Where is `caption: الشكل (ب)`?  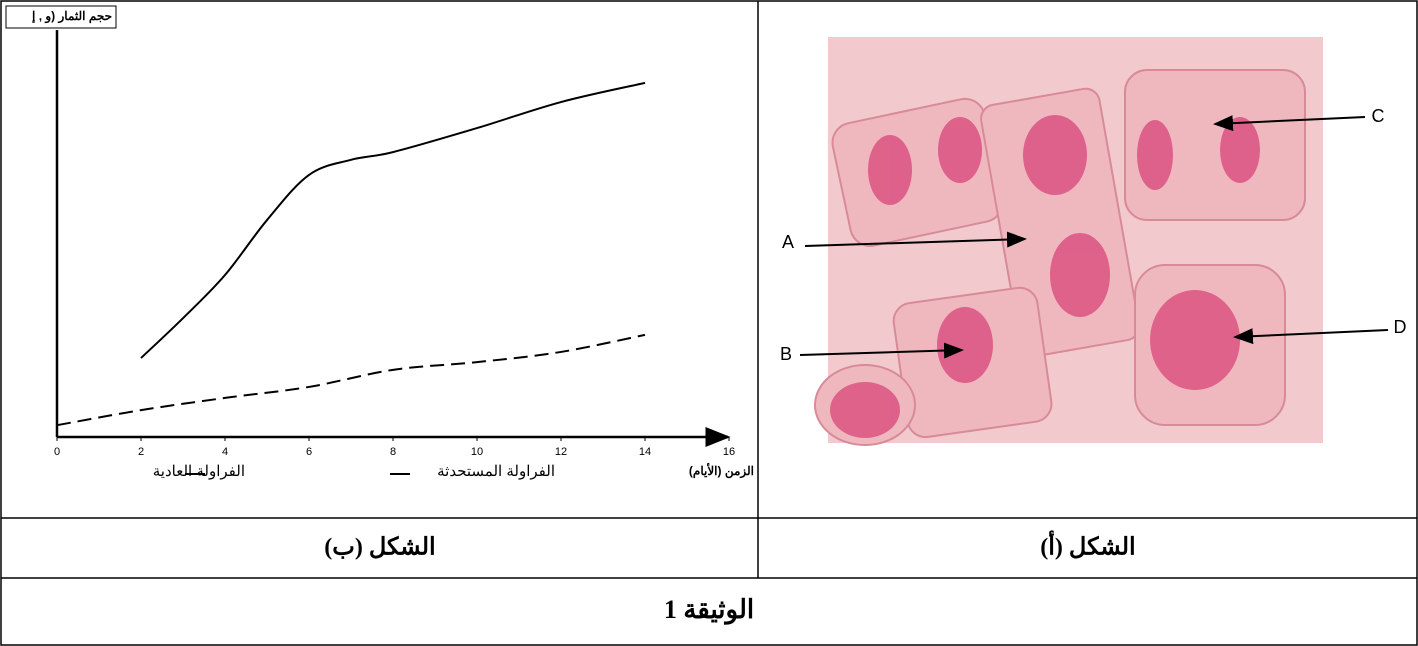 caption: الشكل (ب) is located at coordinates (379, 548).